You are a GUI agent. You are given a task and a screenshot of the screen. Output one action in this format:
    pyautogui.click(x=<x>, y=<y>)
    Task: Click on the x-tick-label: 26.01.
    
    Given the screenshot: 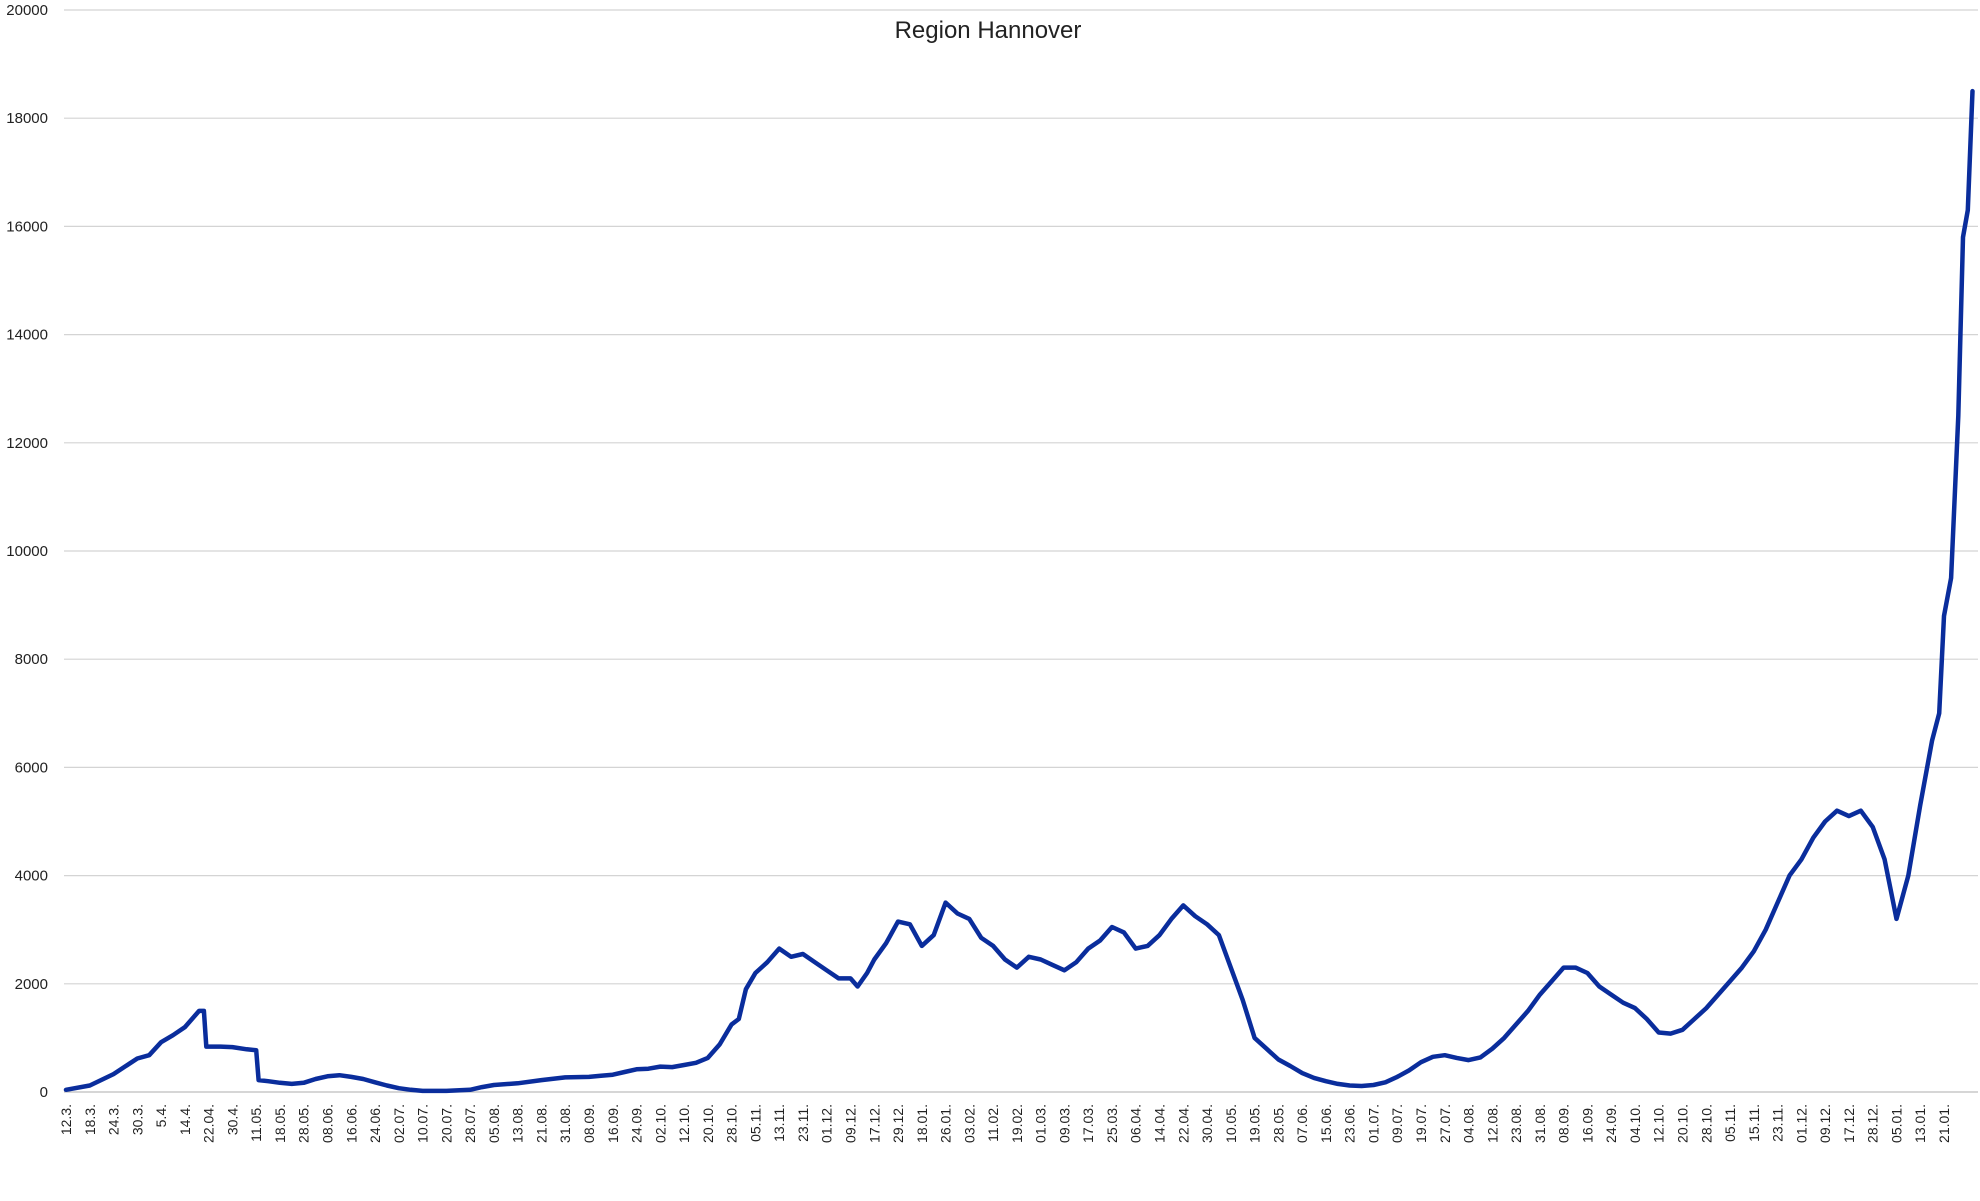 What is the action you would take?
    pyautogui.click(x=946, y=1123)
    